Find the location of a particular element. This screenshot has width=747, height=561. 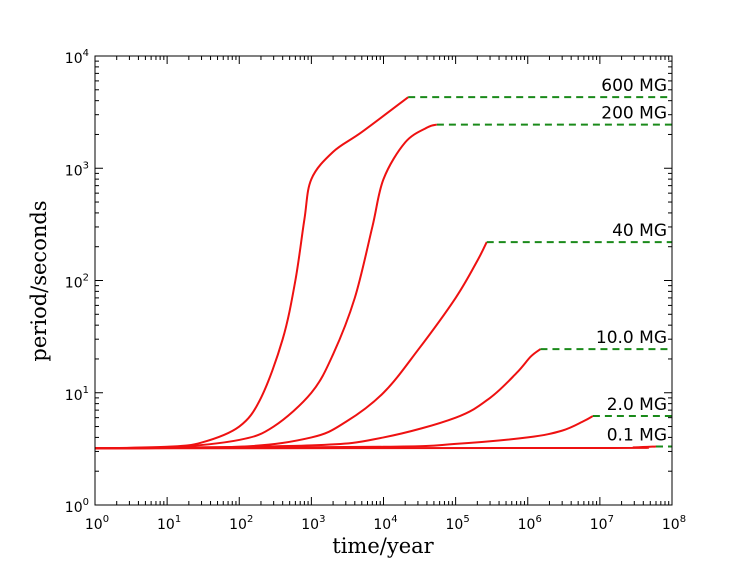

y-tick-label-3: 10³ is located at coordinates (77, 169).